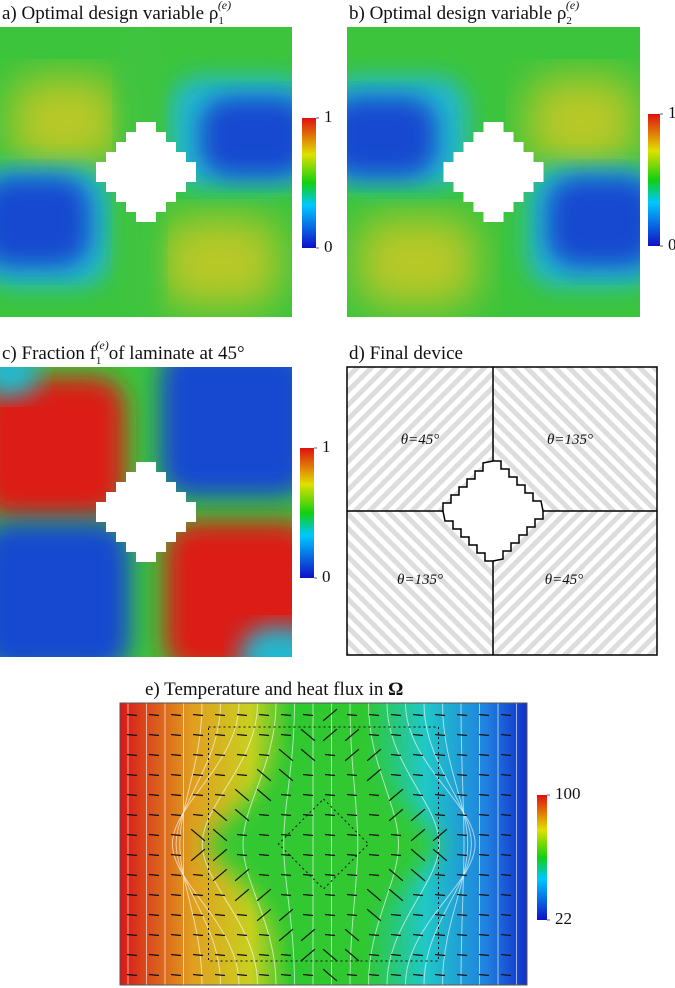 The image size is (675, 988). Describe the element at coordinates (654, 180) in the screenshot. I see `colorbar` at that location.